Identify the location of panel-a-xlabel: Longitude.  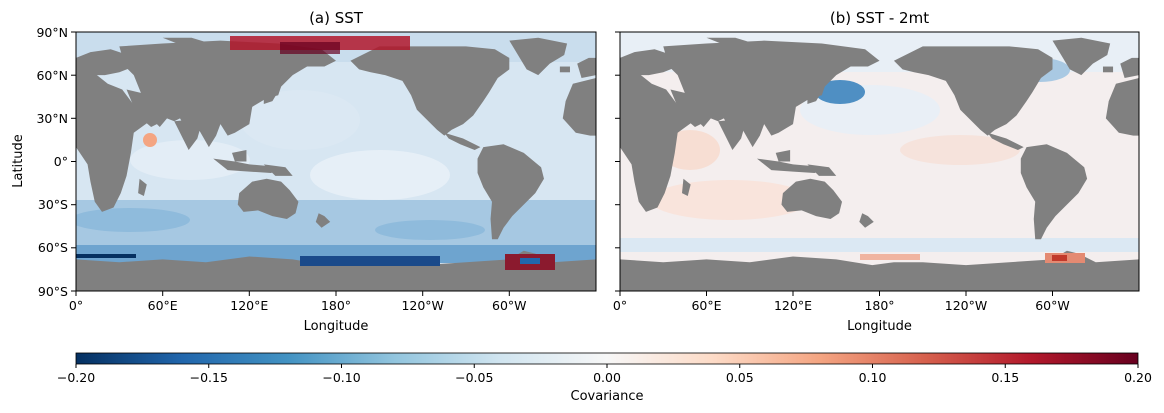
(336, 326).